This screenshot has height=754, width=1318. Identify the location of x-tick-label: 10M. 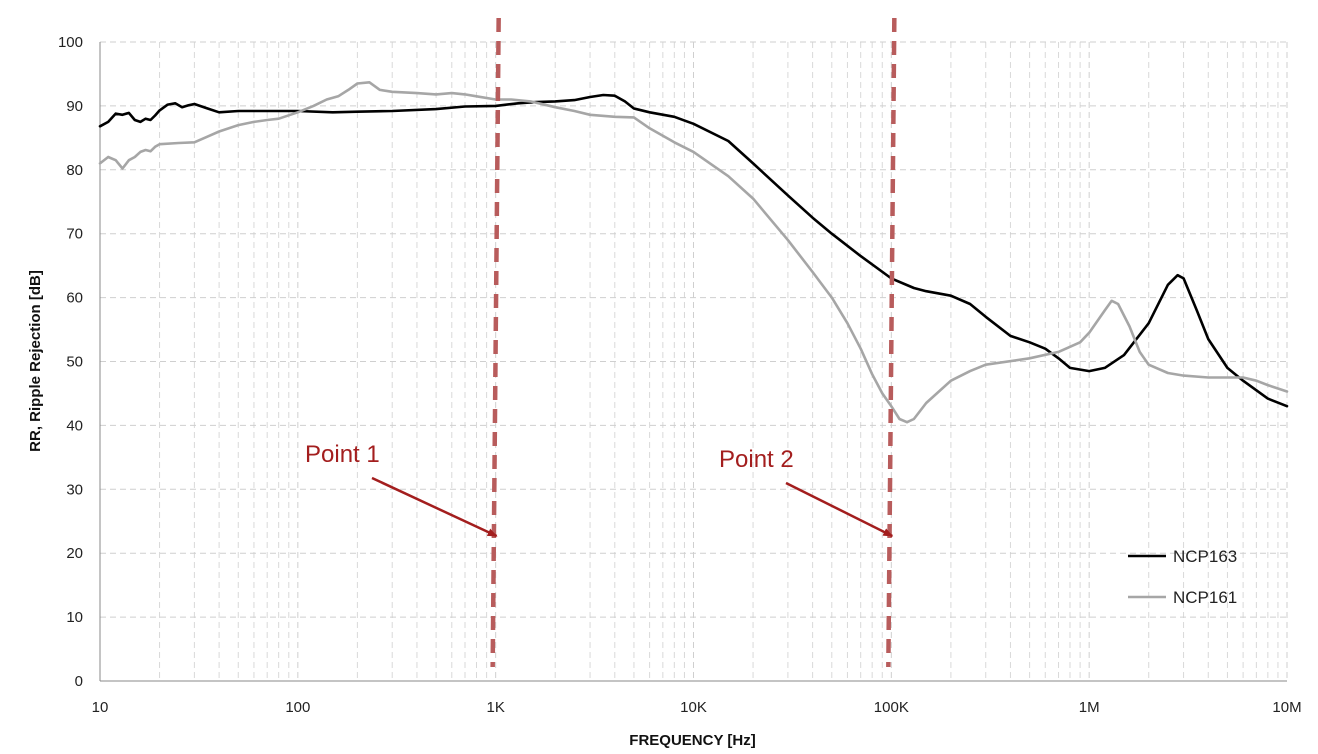
(1286, 707).